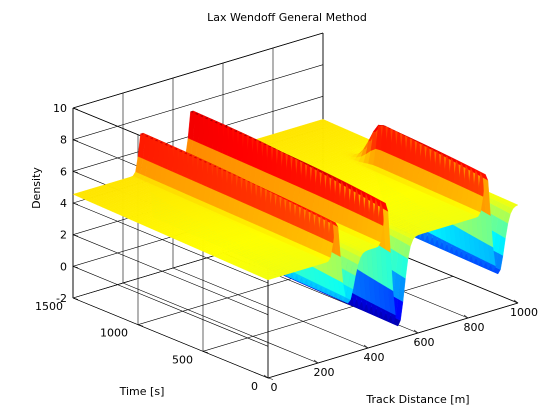 The height and width of the screenshot is (420, 560). What do you see at coordinates (324, 372) in the screenshot?
I see `x-tick-label: 200` at bounding box center [324, 372].